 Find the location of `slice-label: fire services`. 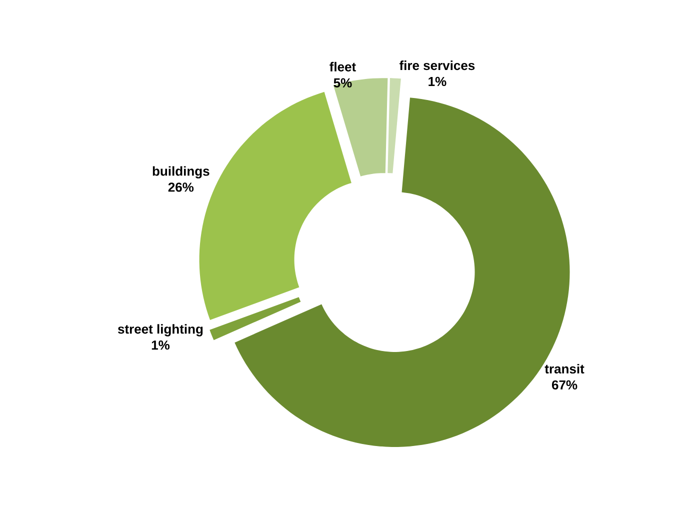

slice-label: fire services is located at coordinates (437, 65).